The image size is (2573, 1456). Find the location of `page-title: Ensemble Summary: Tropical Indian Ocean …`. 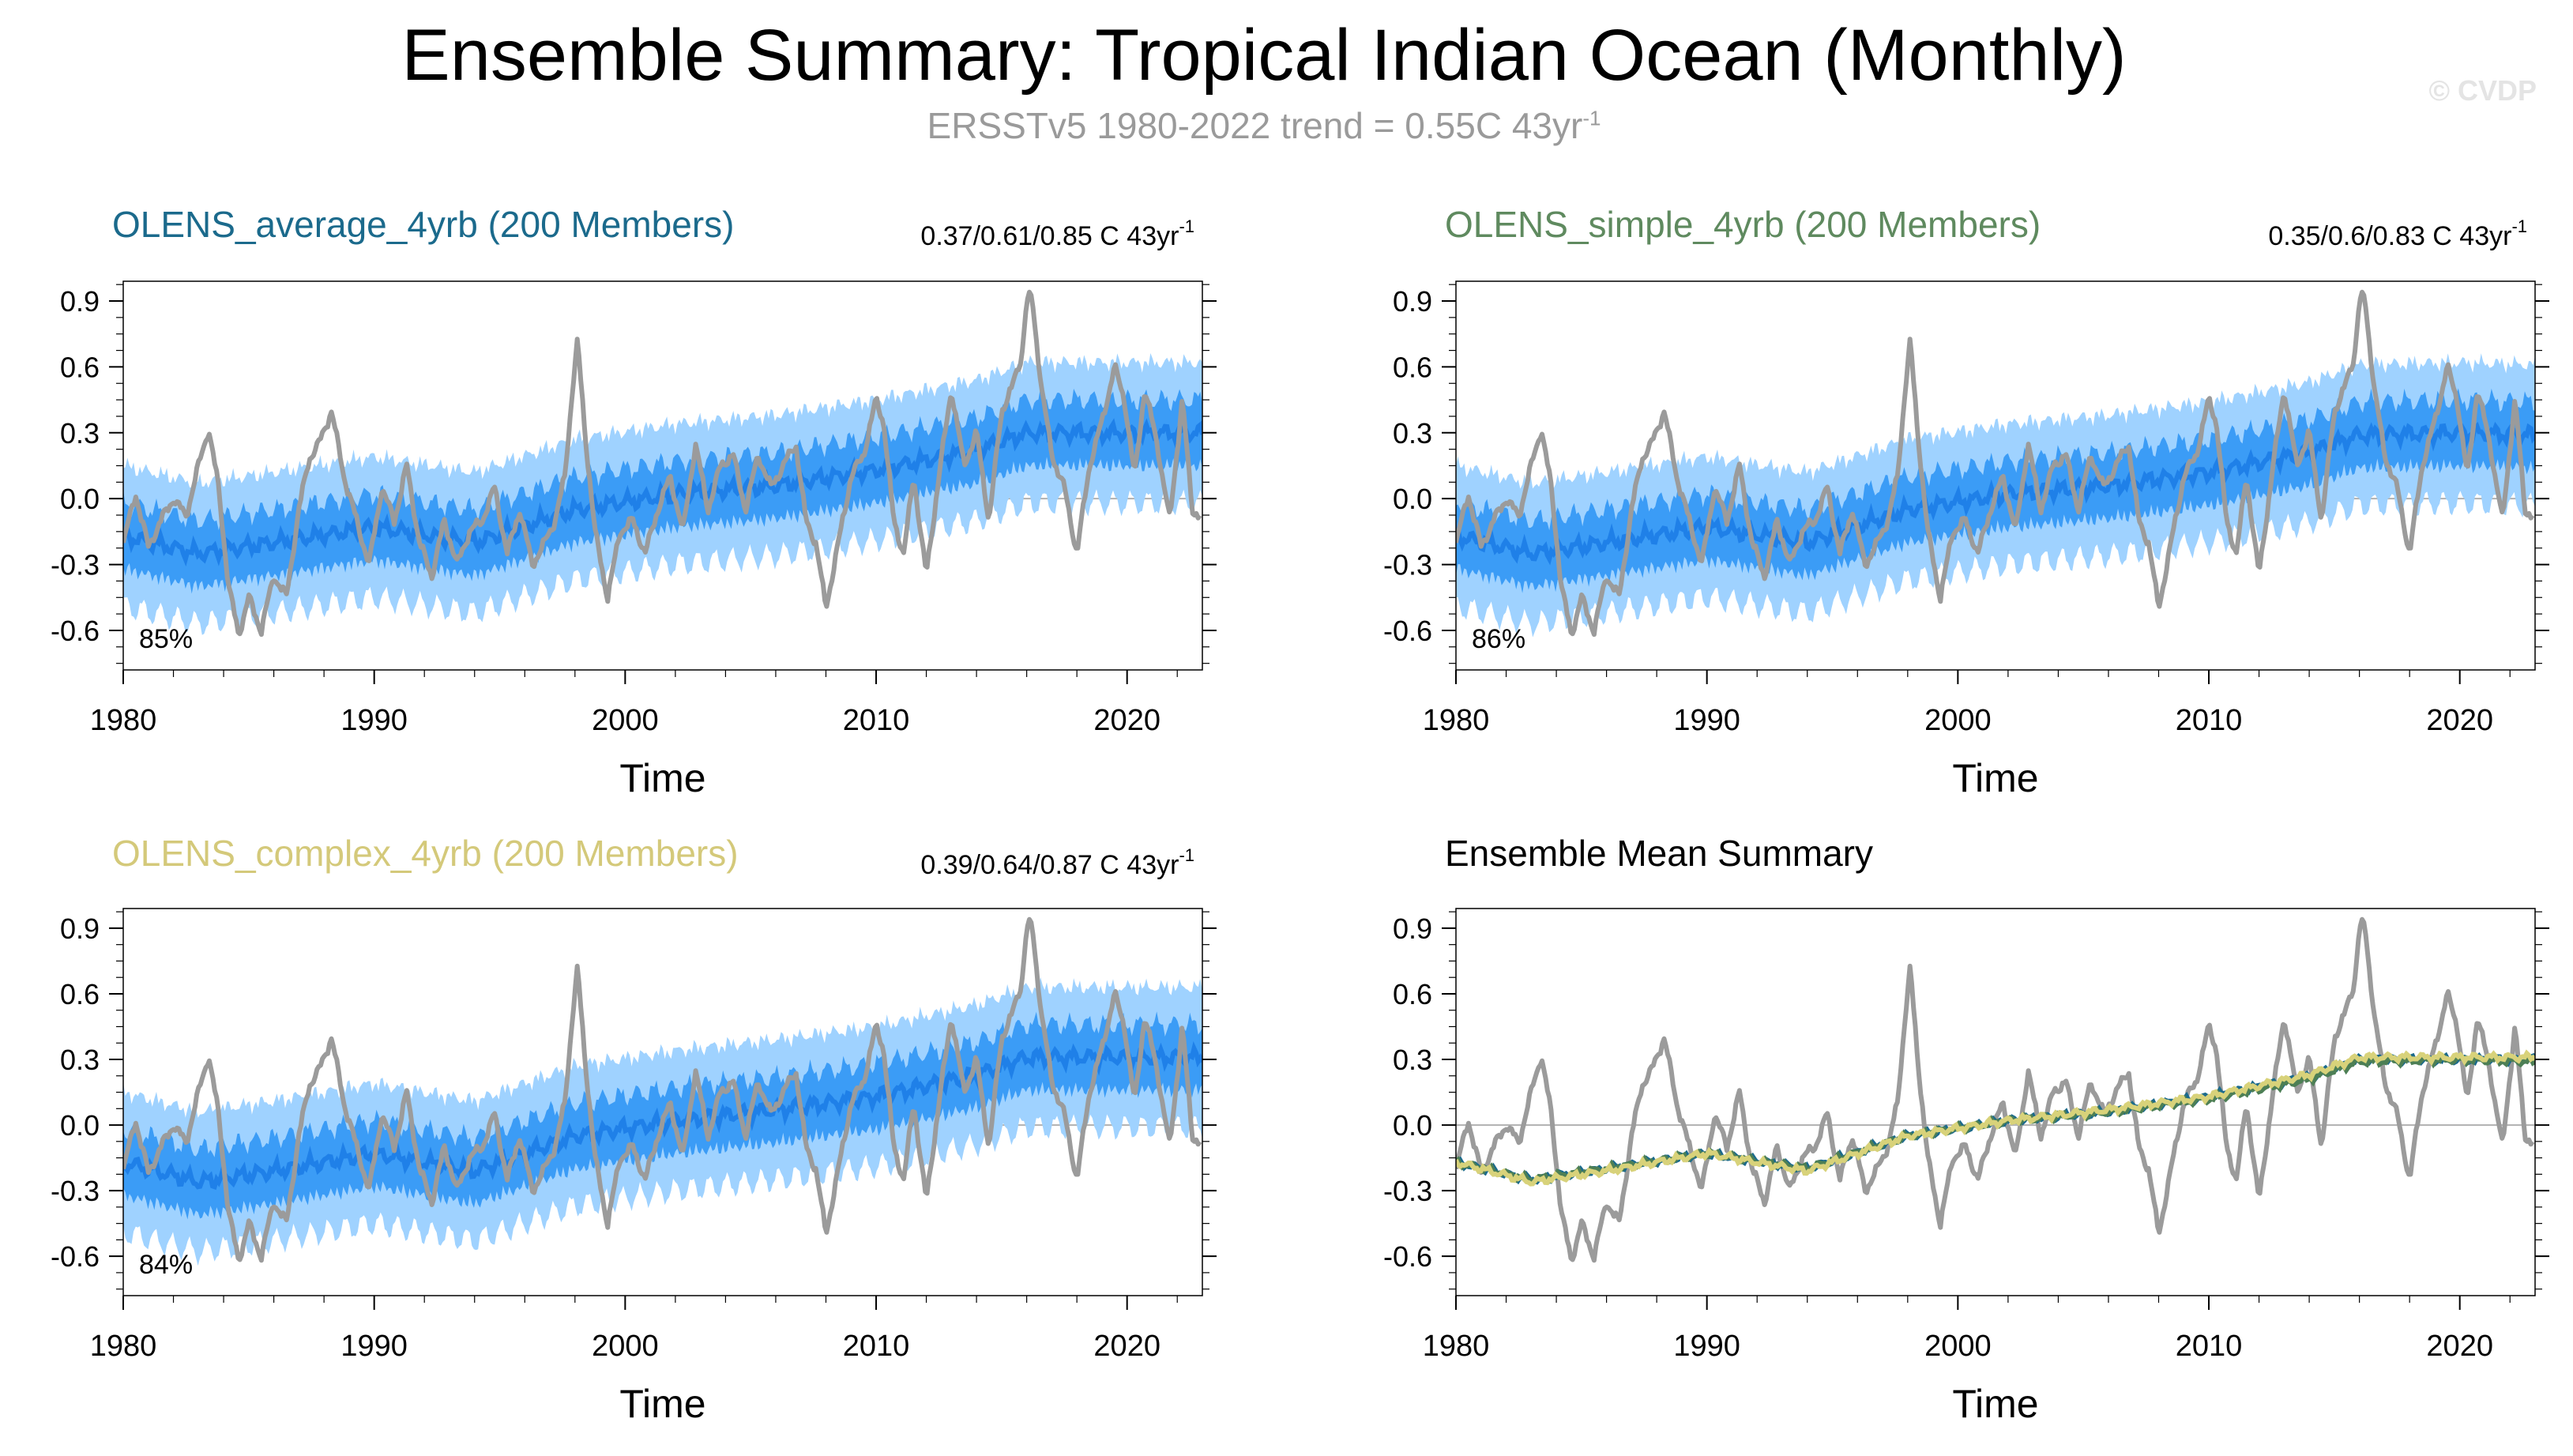

page-title: Ensemble Summary: Tropical Indian Ocean … is located at coordinates (1264, 55).